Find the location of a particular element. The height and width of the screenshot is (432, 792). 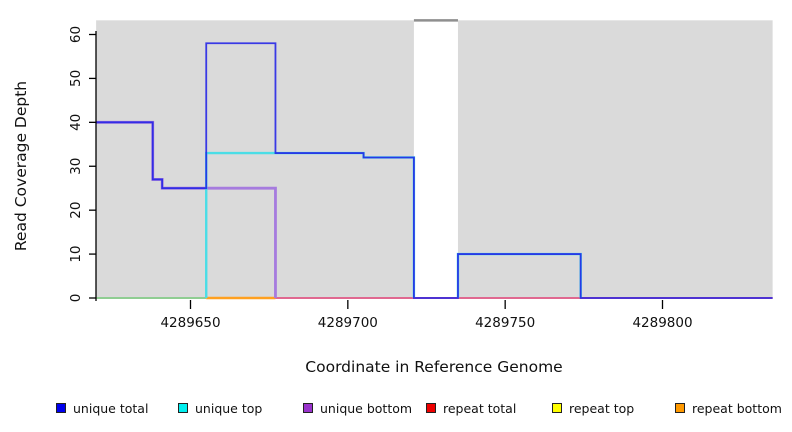

y-tick-label: 20 is located at coordinates (76, 210).